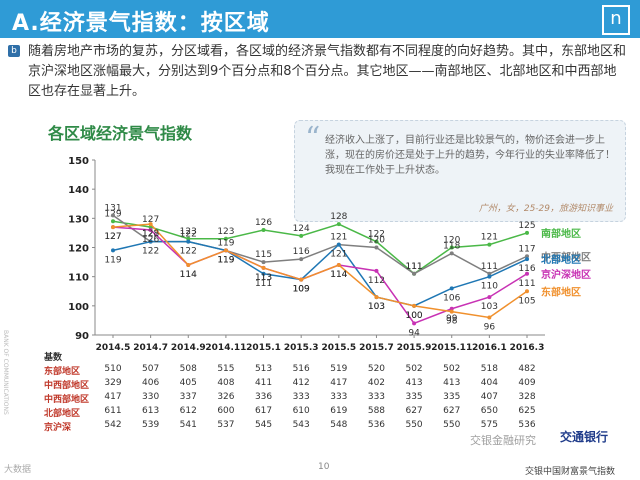 This screenshot has width=640, height=480. What do you see at coordinates (113, 348) in the screenshot?
I see `x-tick-label: 2014.5` at bounding box center [113, 348].